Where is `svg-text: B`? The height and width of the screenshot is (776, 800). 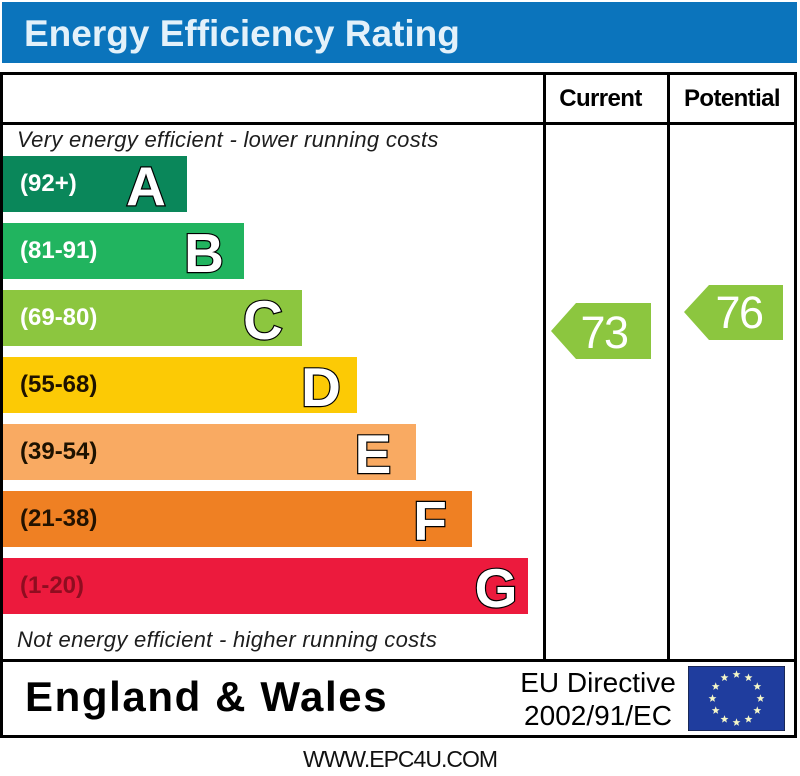 svg-text: B is located at coordinates (204, 253).